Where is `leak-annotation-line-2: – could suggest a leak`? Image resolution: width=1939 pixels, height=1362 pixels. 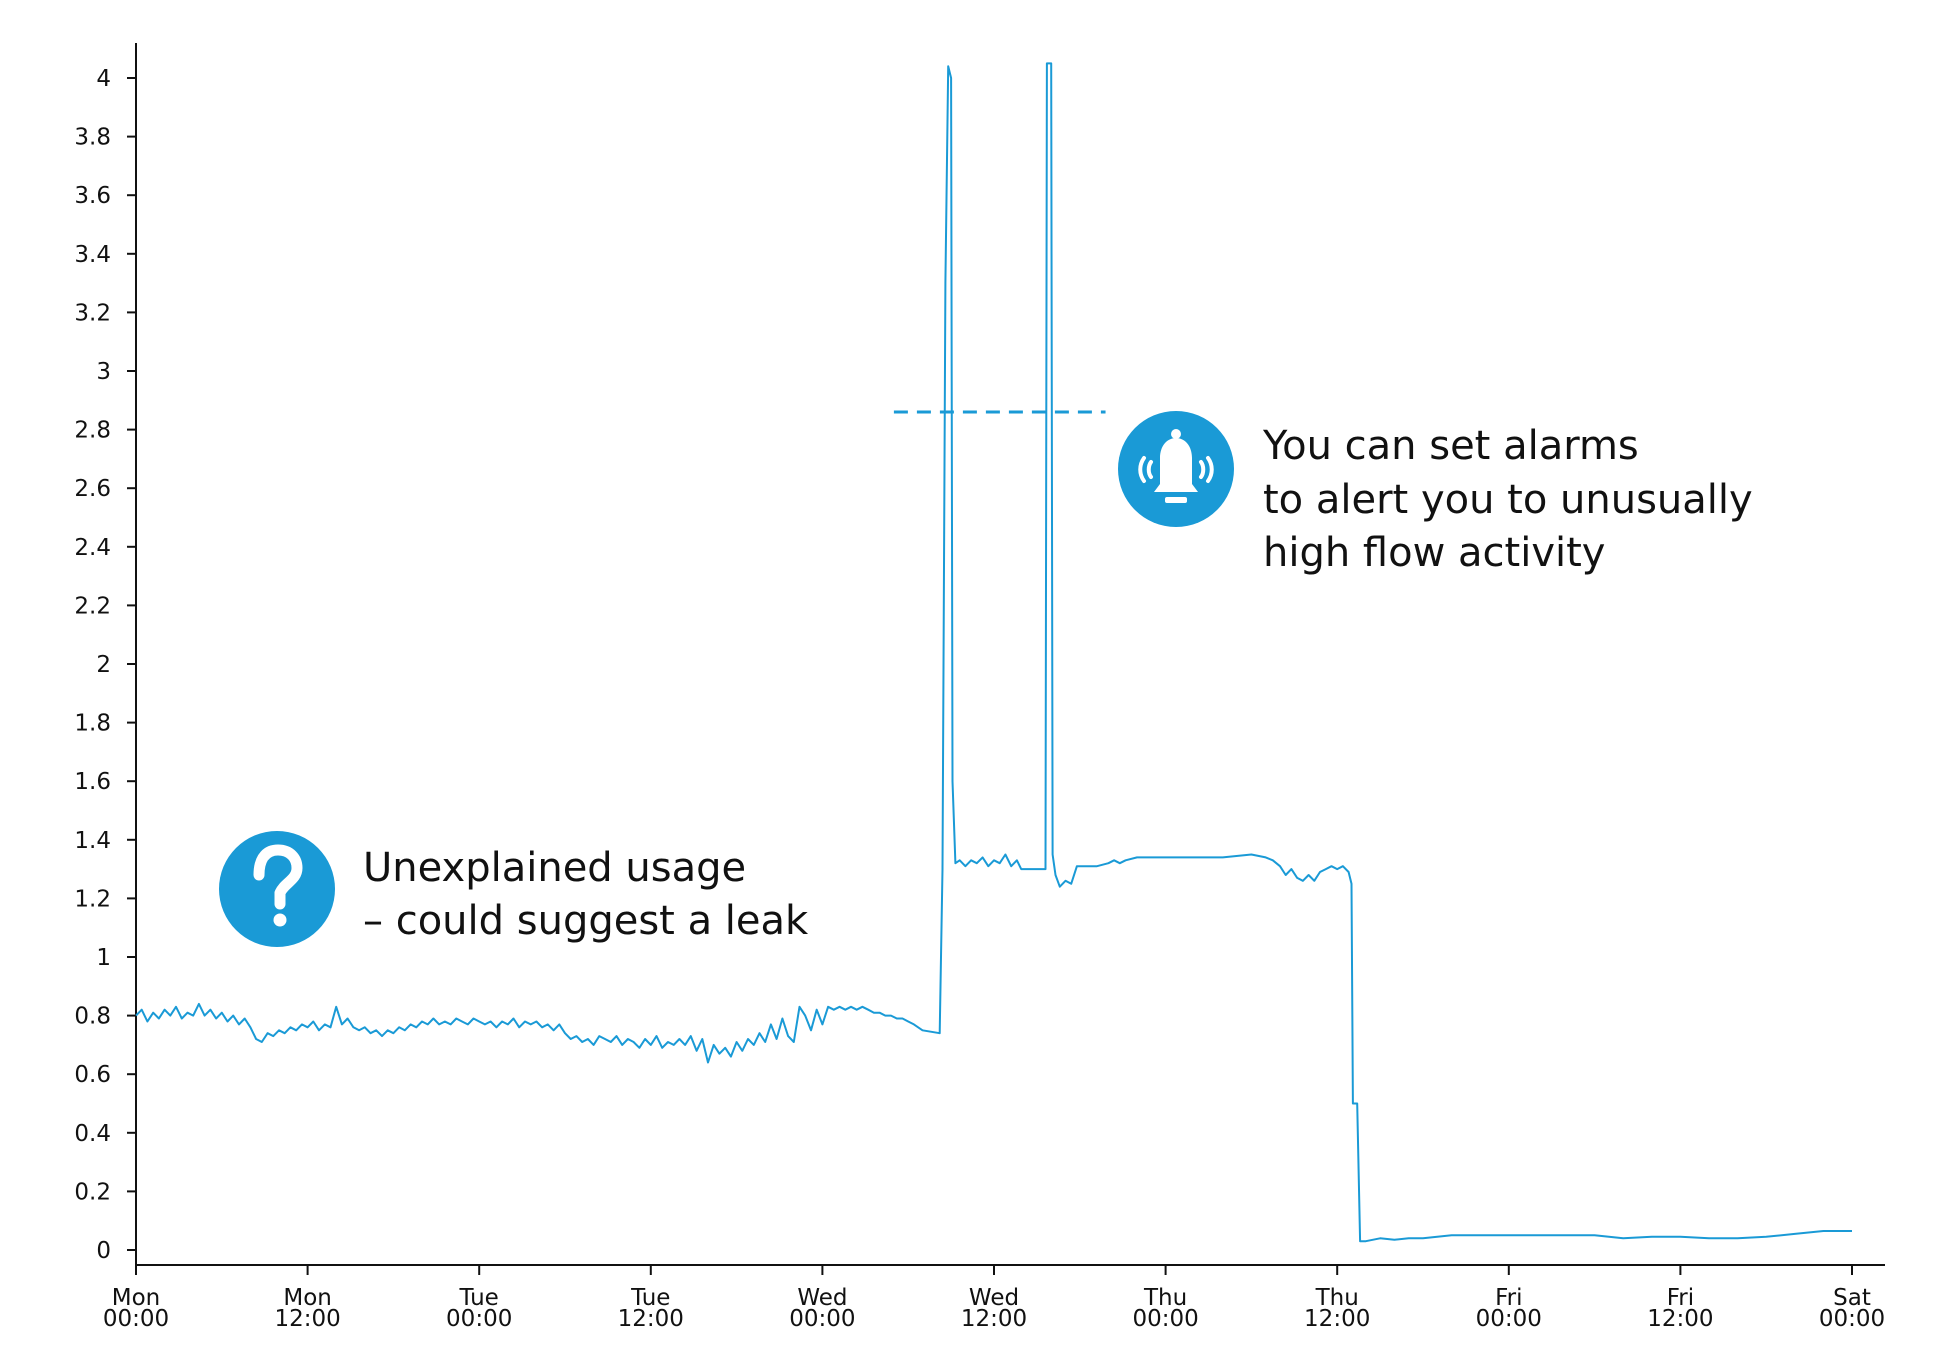
leak-annotation-line-2: – could suggest a leak is located at coordinates (586, 921).